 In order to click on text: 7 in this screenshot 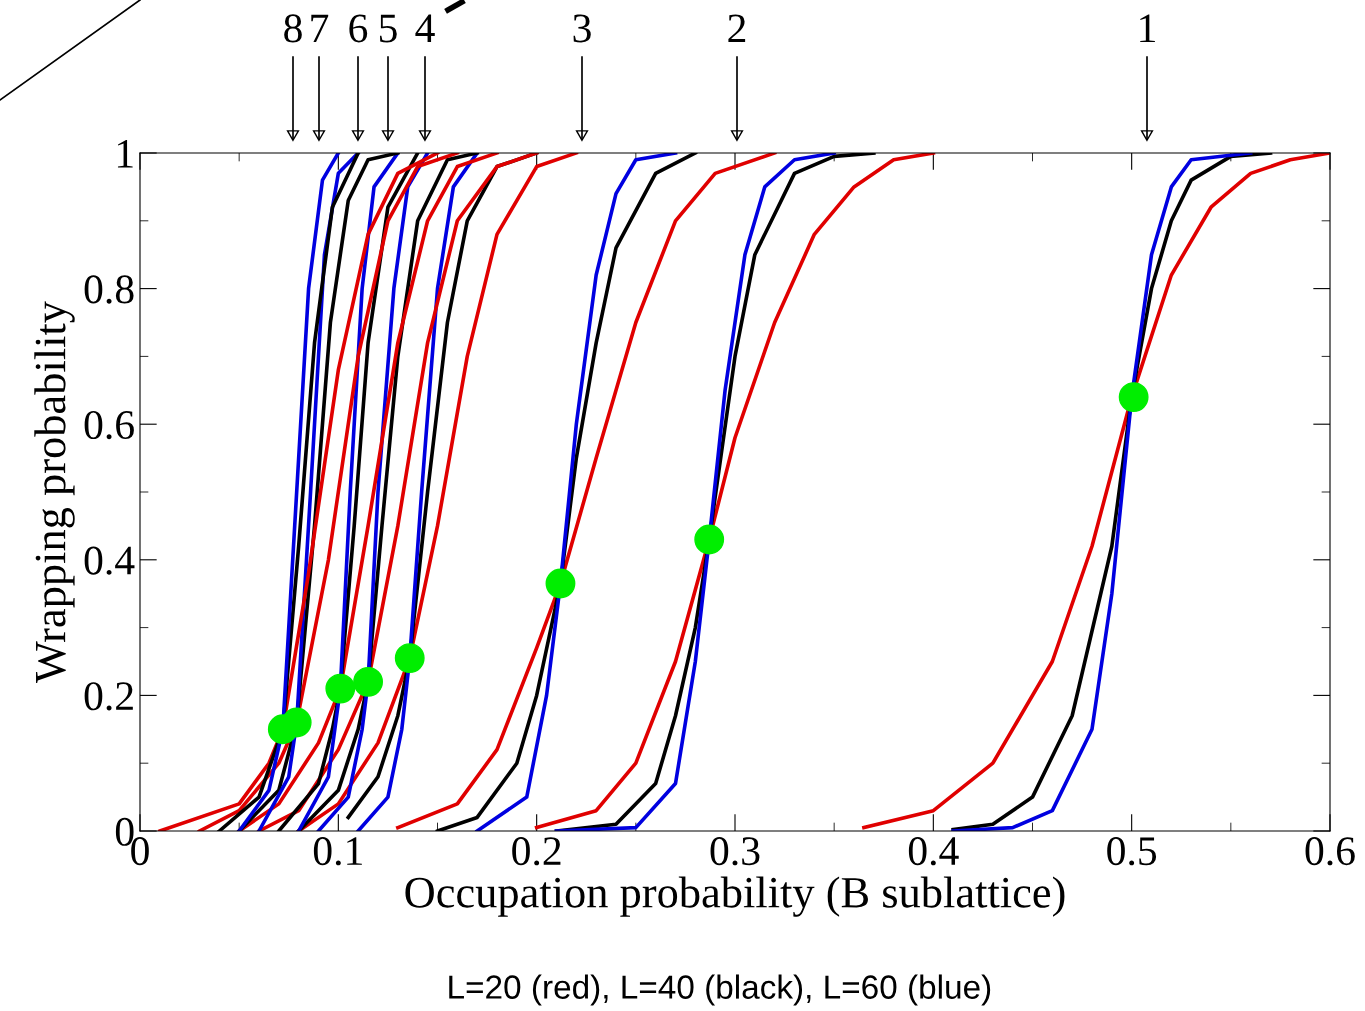, I will do `click(320, 28)`.